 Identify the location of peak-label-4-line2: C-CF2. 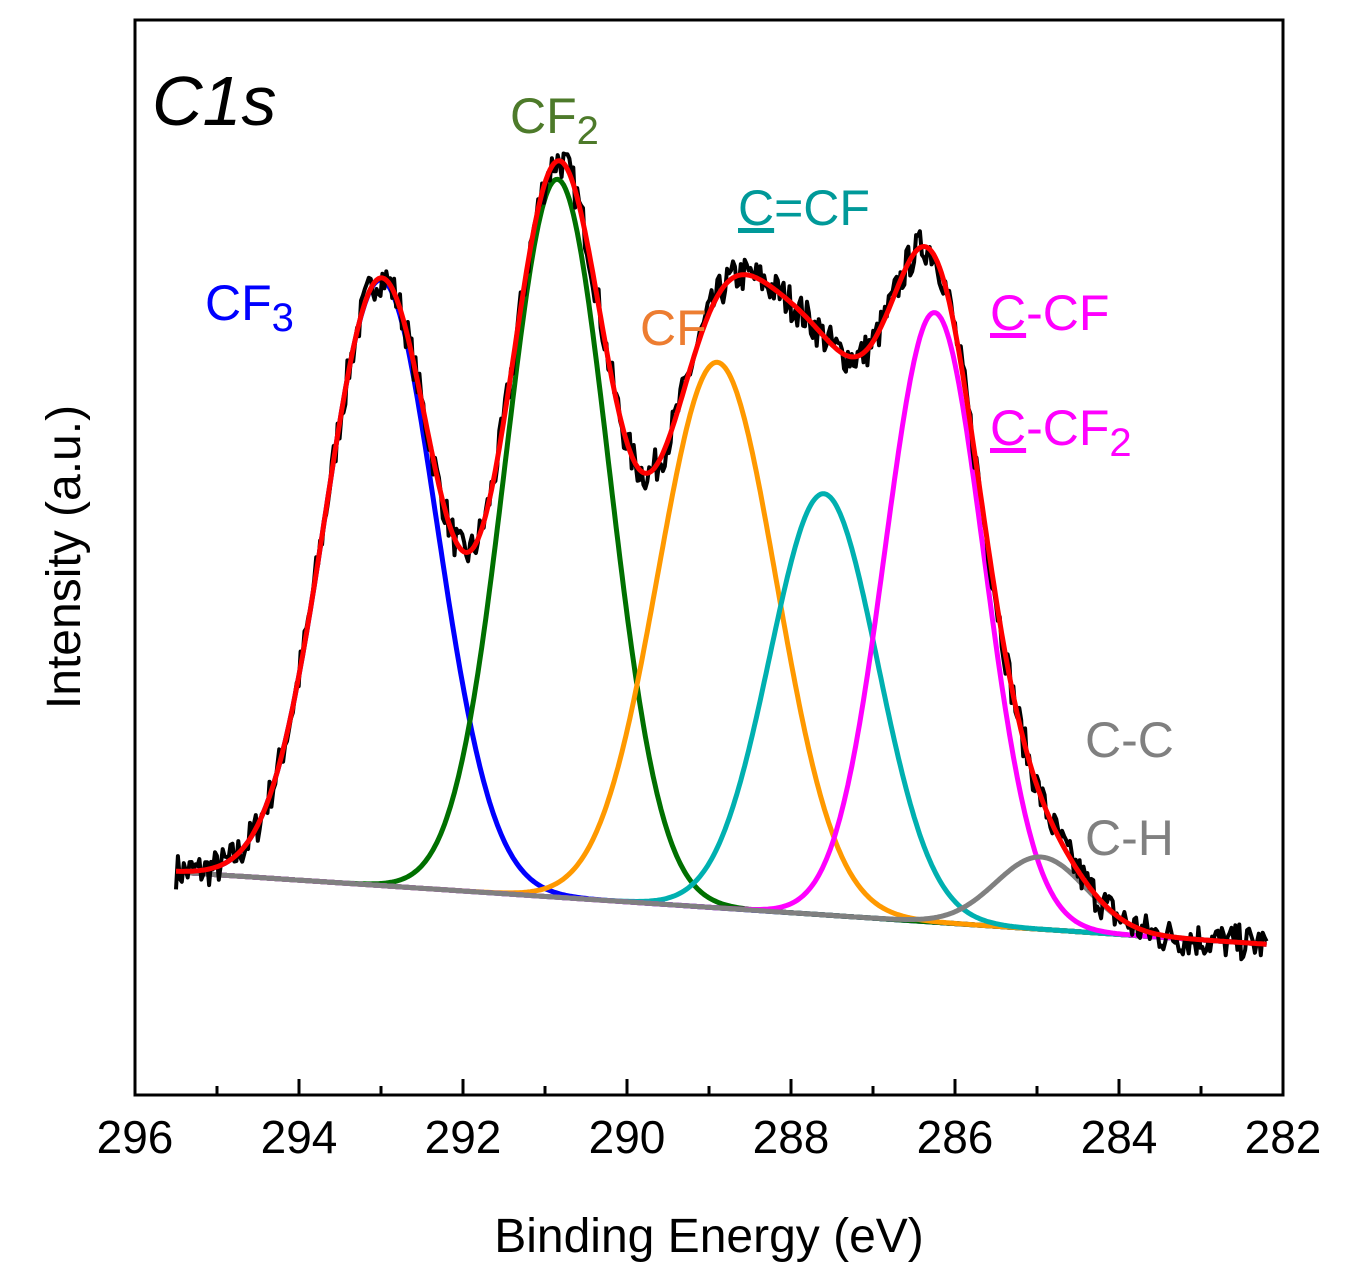
(1061, 432).